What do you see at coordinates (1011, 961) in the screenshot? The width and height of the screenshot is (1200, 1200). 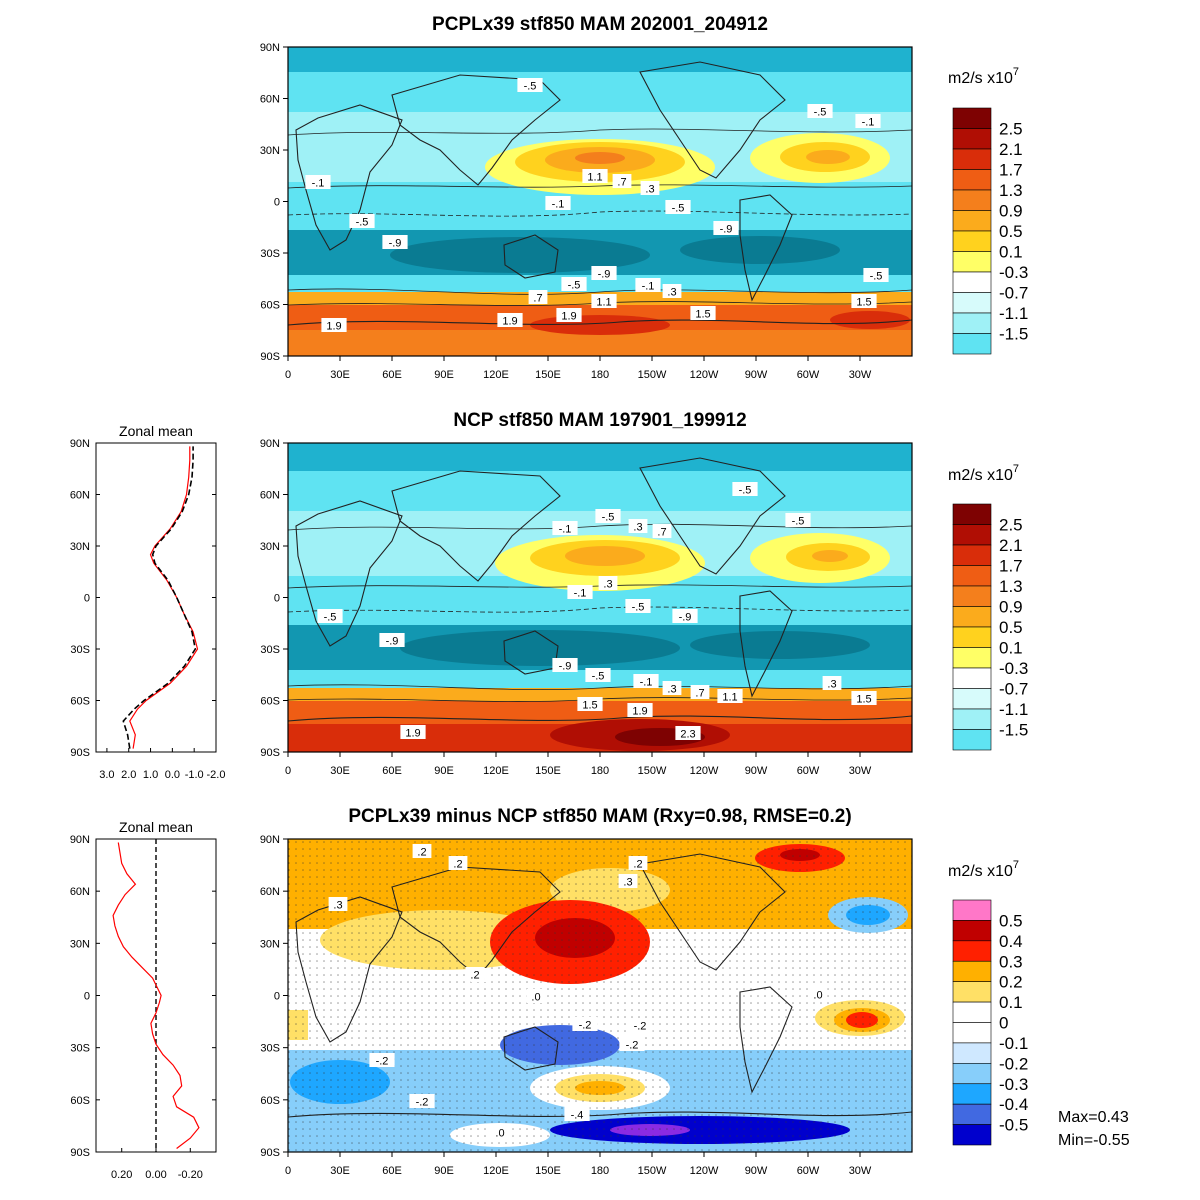 I see `bottom-colorbar-label: 0.3` at bounding box center [1011, 961].